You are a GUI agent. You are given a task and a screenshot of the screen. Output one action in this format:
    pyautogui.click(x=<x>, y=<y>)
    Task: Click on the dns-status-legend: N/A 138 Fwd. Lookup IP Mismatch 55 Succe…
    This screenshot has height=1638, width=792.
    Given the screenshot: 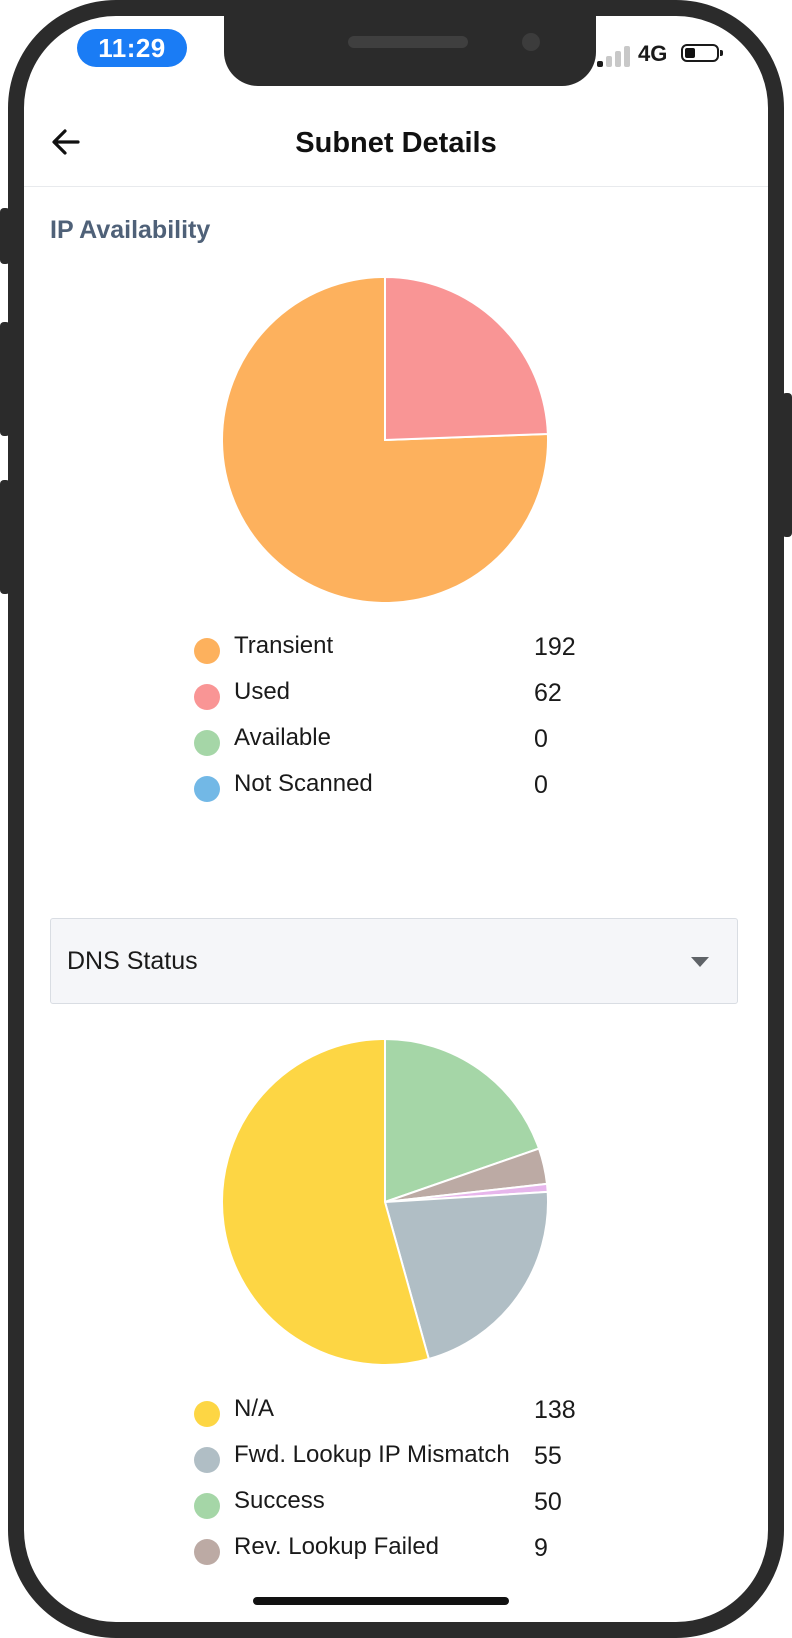 What is the action you would take?
    pyautogui.click(x=404, y=1484)
    